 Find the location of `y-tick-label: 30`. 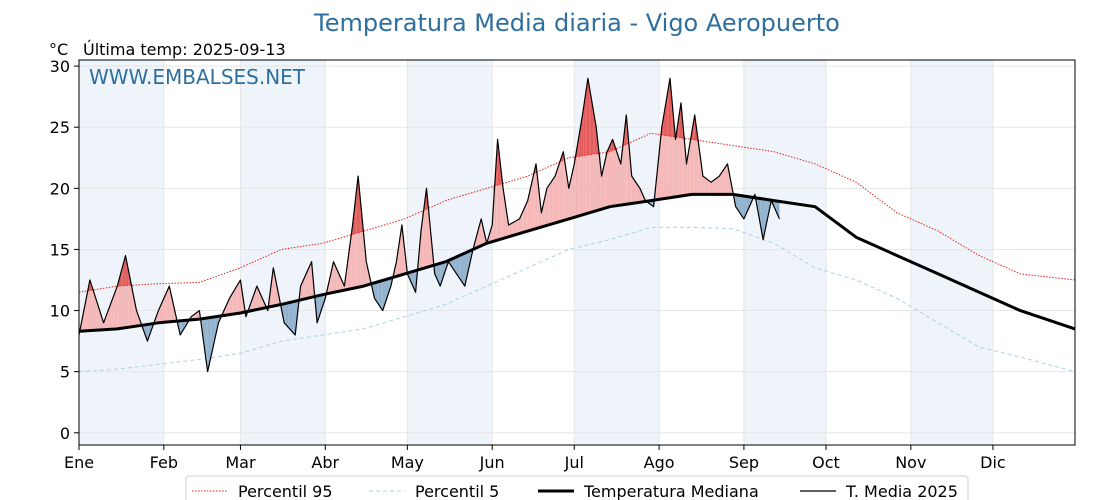

y-tick-label: 30 is located at coordinates (60, 66).